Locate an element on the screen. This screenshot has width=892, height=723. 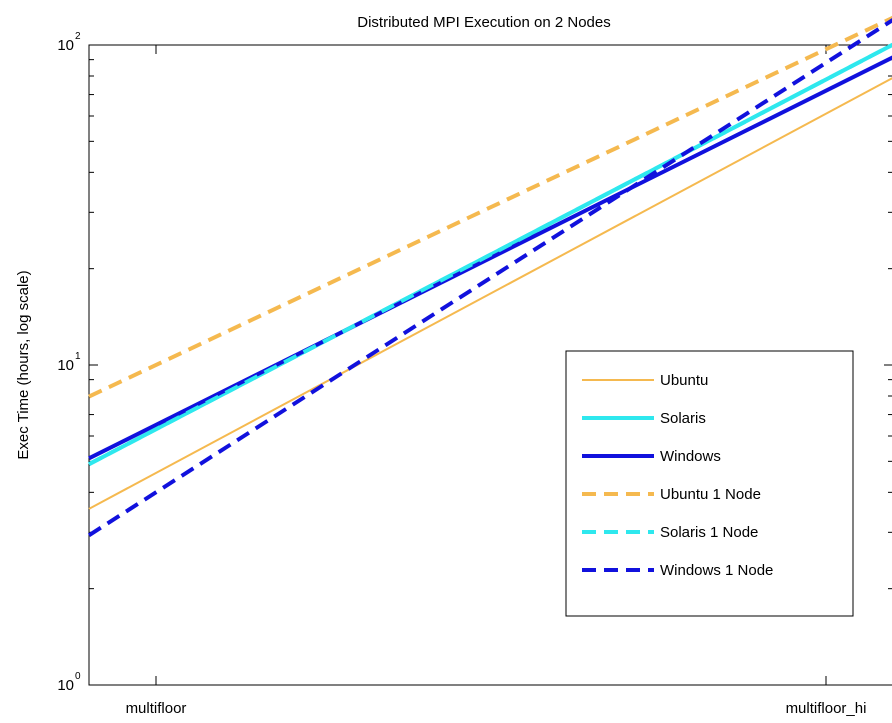
legend-label: Windows 1 Node is located at coordinates (716, 570).